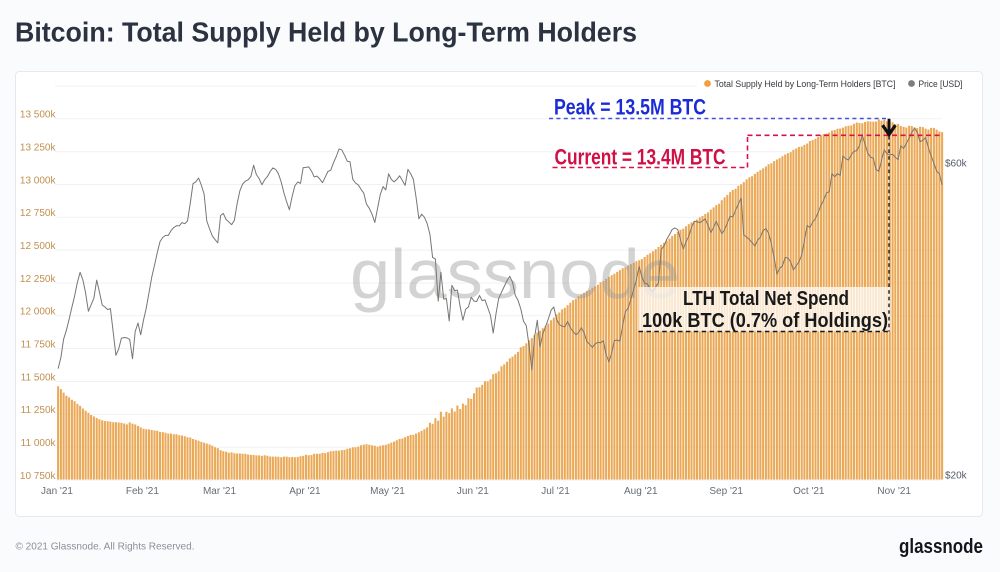 This screenshot has height=572, width=1000. What do you see at coordinates (38, 115) in the screenshot?
I see `svg-text: 13 500k` at bounding box center [38, 115].